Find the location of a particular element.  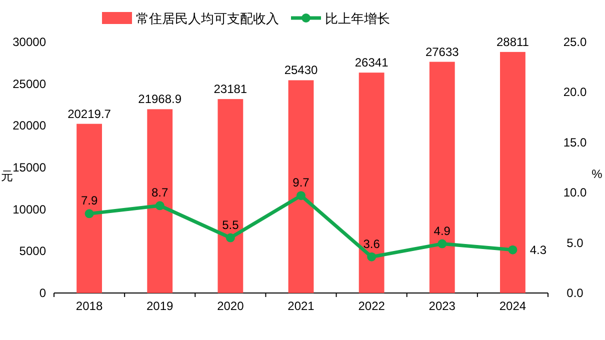

data-label: 7.9 is located at coordinates (89, 201).